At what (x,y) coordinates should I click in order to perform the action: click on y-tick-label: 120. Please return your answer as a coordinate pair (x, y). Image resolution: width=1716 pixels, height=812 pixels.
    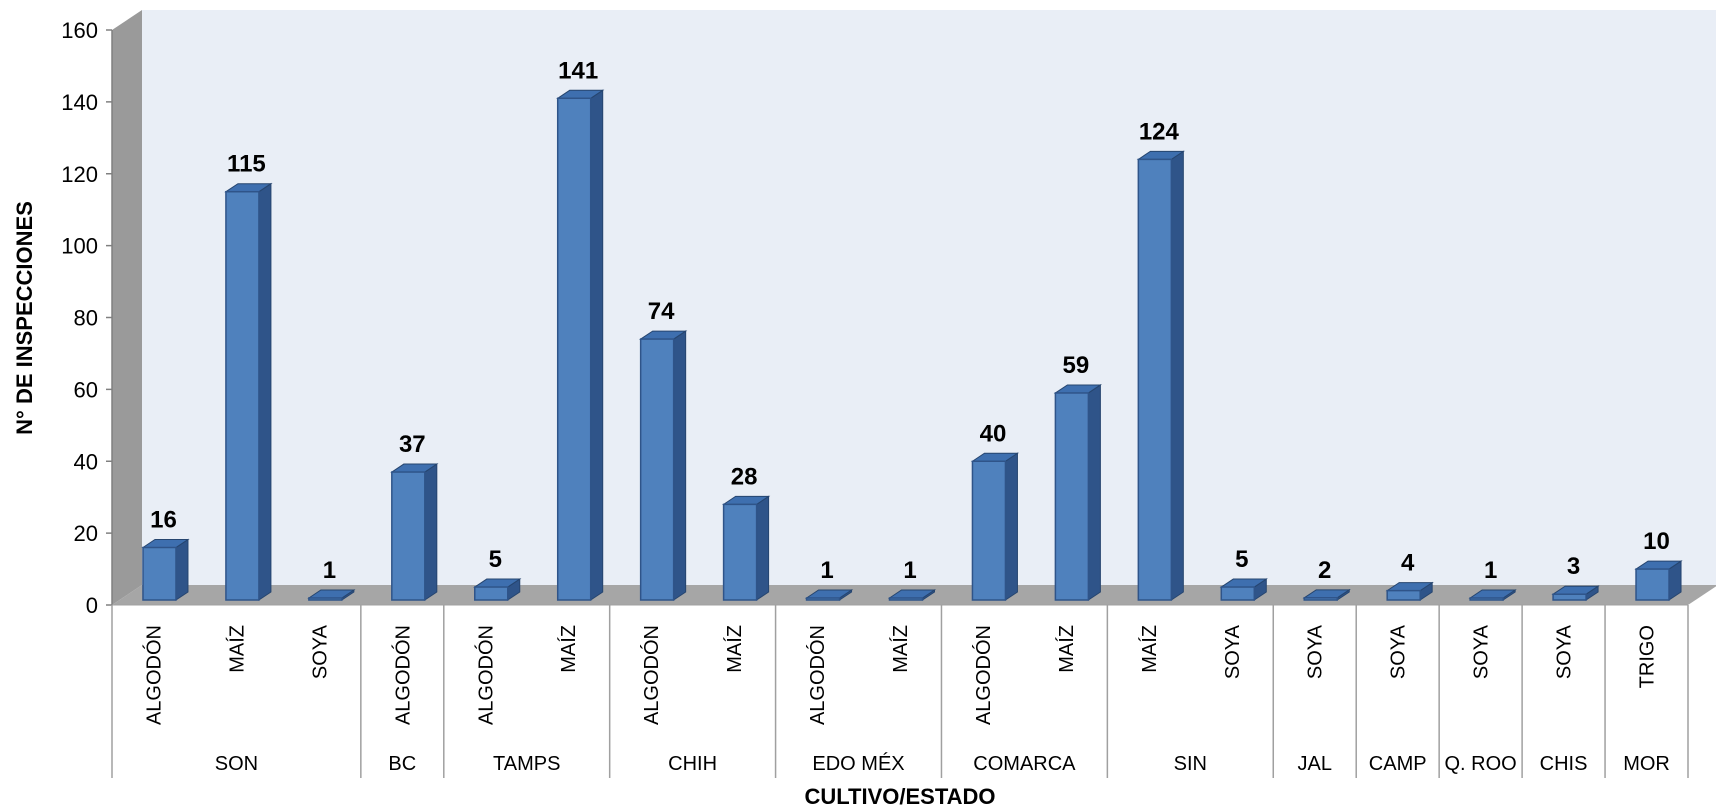
    Looking at the image, I should click on (79, 174).